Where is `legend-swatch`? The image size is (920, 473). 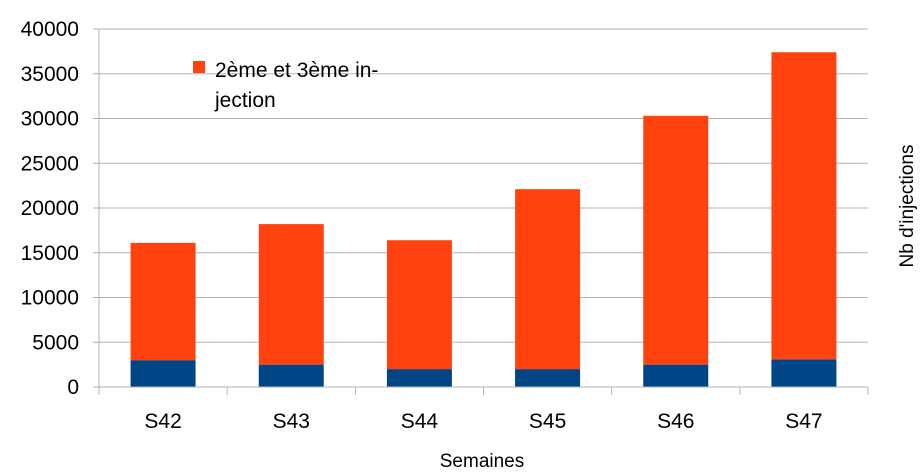
legend-swatch is located at coordinates (199, 67).